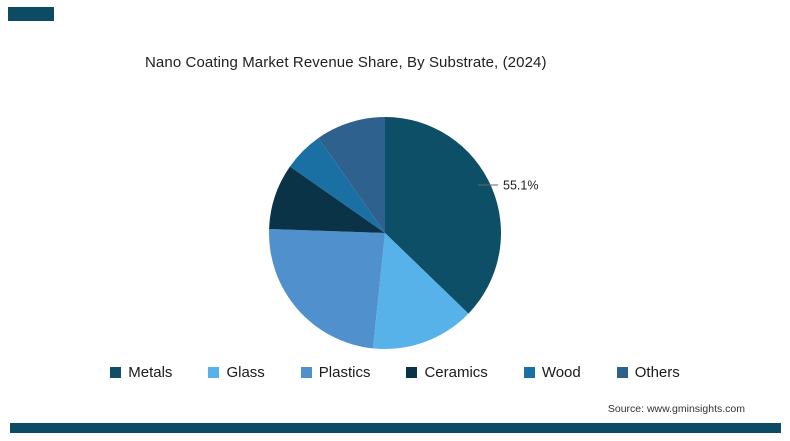 This screenshot has height=441, width=790. I want to click on legend-item-wood: Wood, so click(552, 372).